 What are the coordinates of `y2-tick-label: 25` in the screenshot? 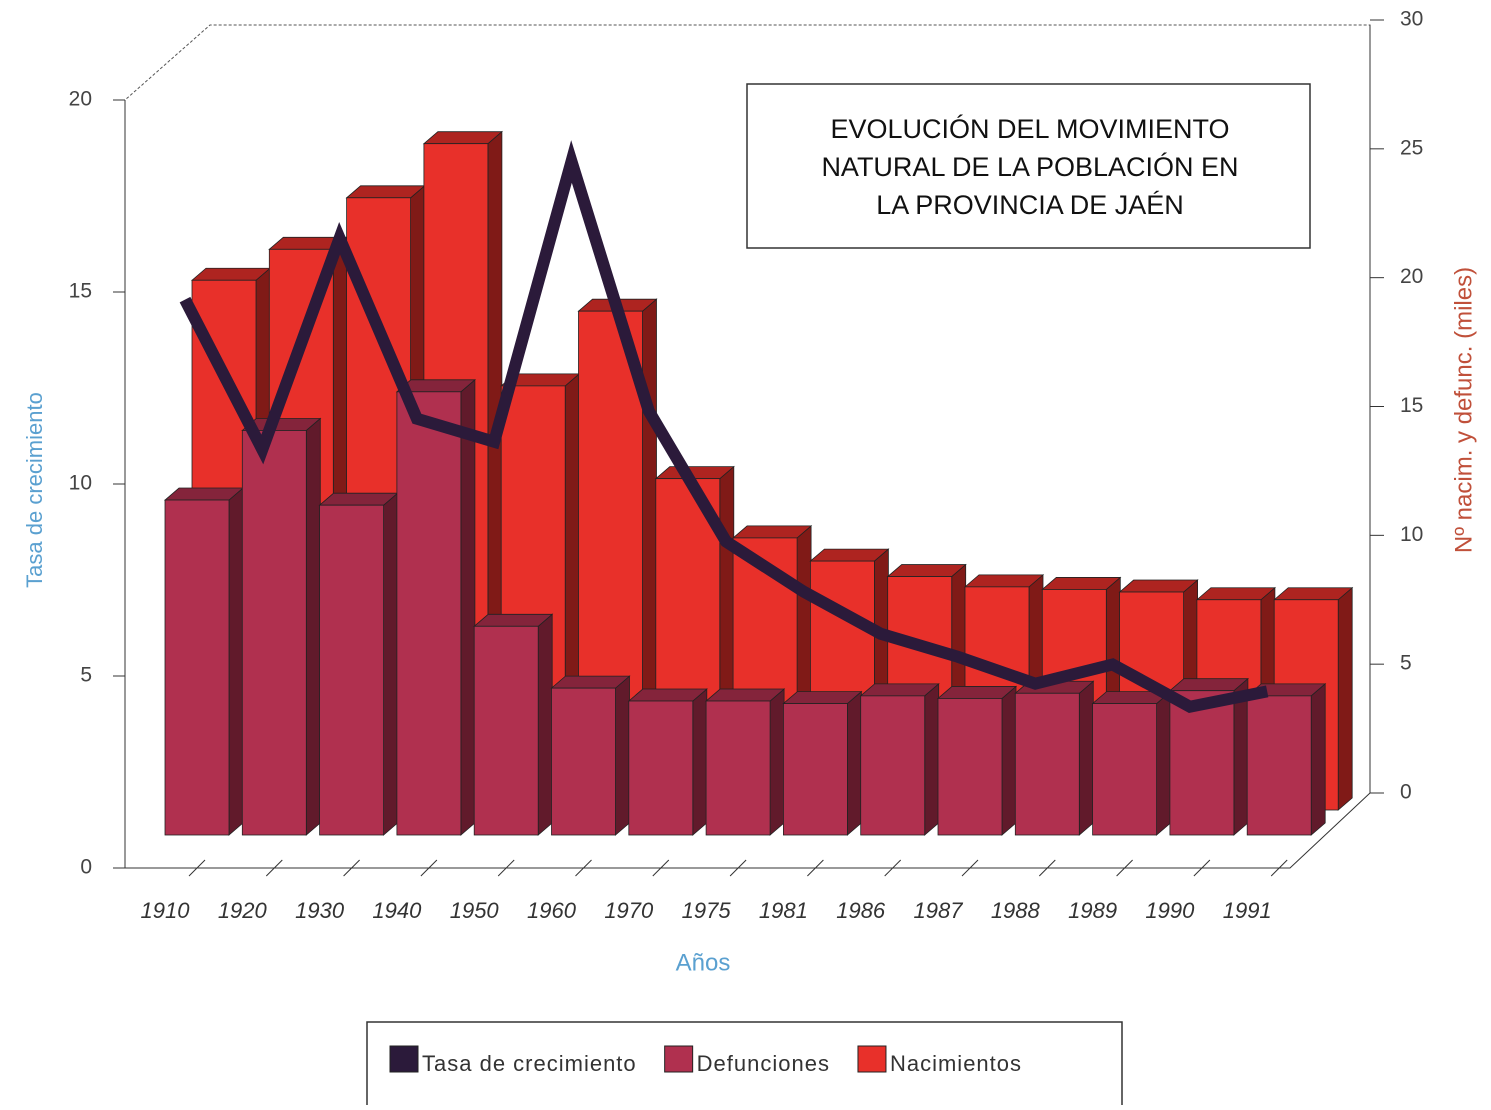 It's located at (1411, 147).